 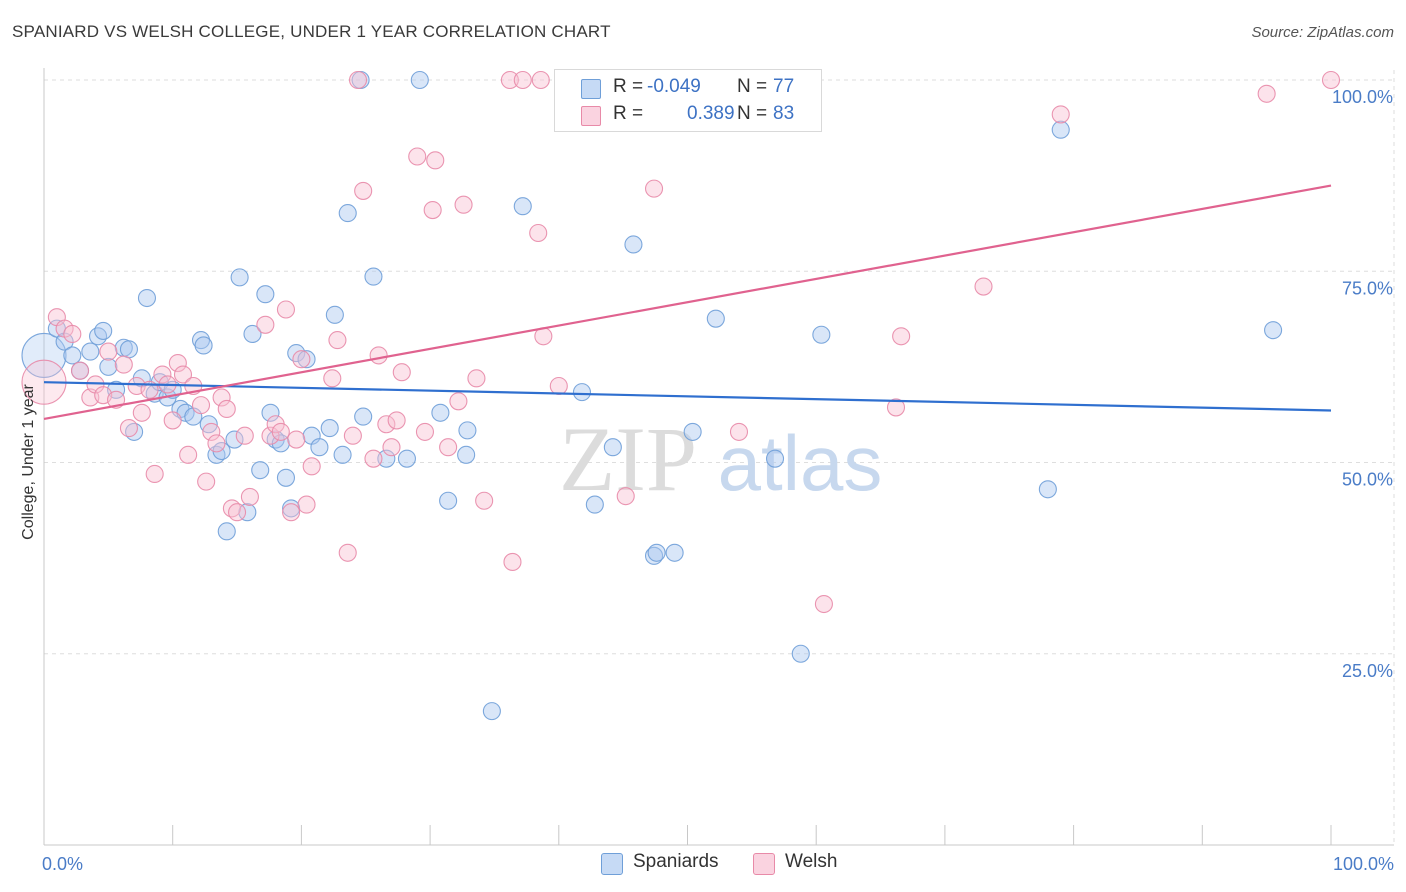 I want to click on watermark-zip: ZIP, so click(x=628, y=459).